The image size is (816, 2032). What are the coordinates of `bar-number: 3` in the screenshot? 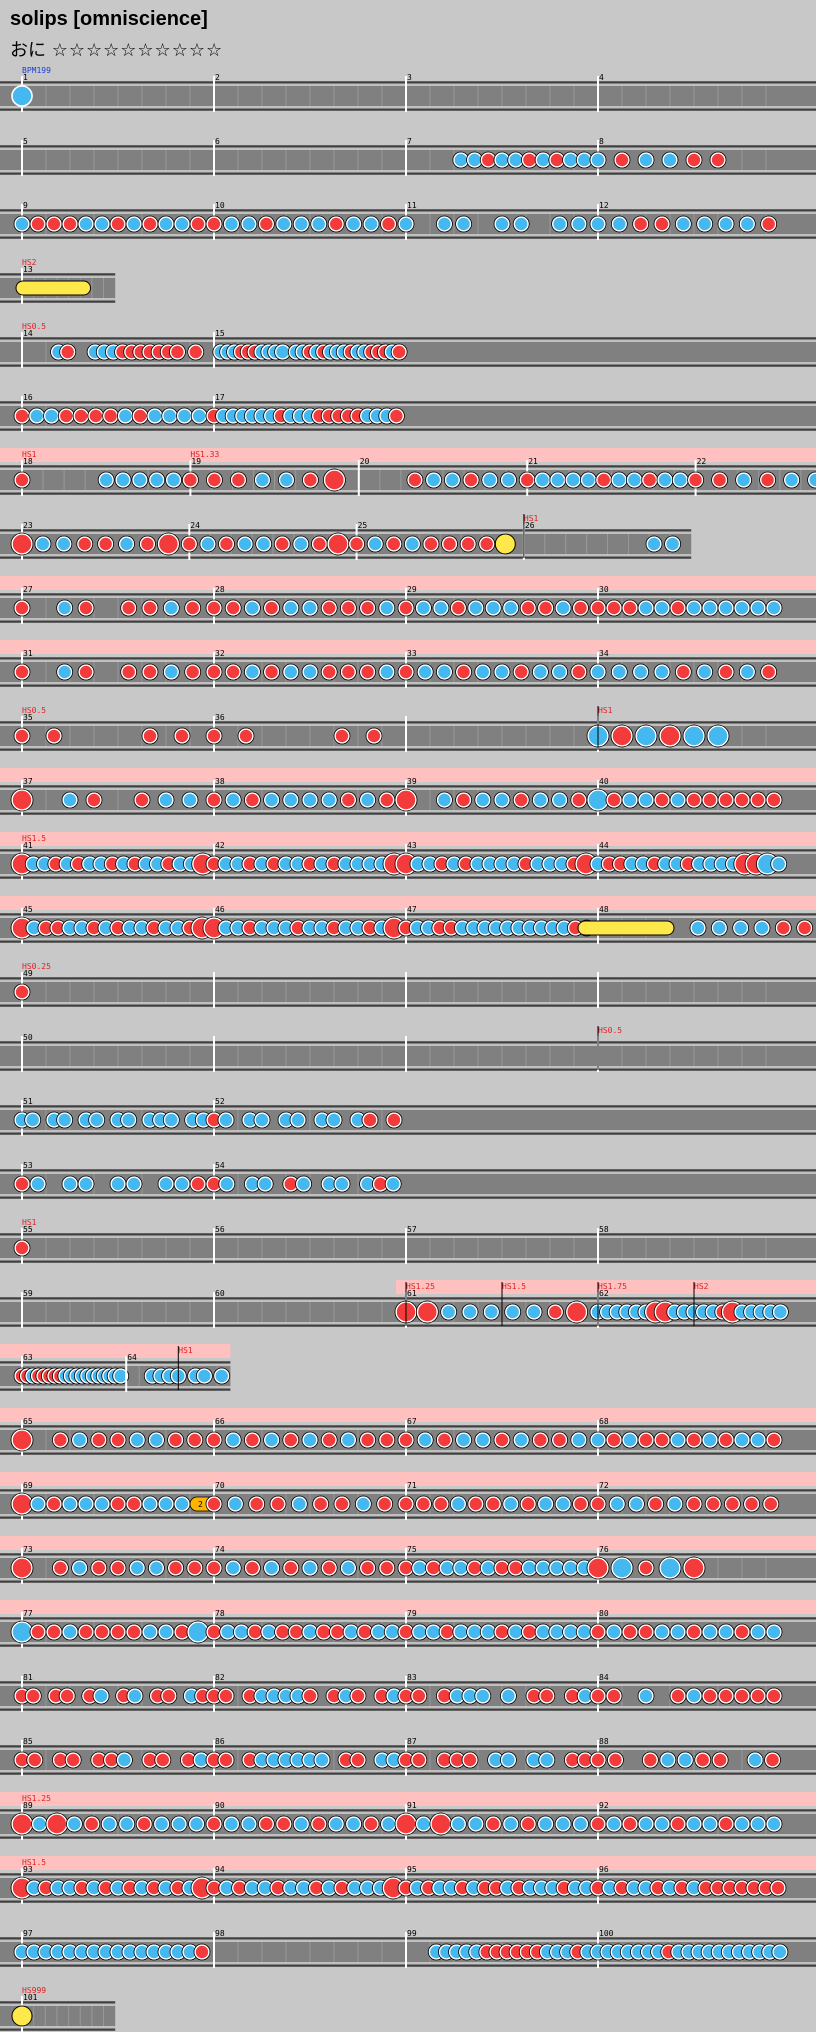 It's located at (409, 77).